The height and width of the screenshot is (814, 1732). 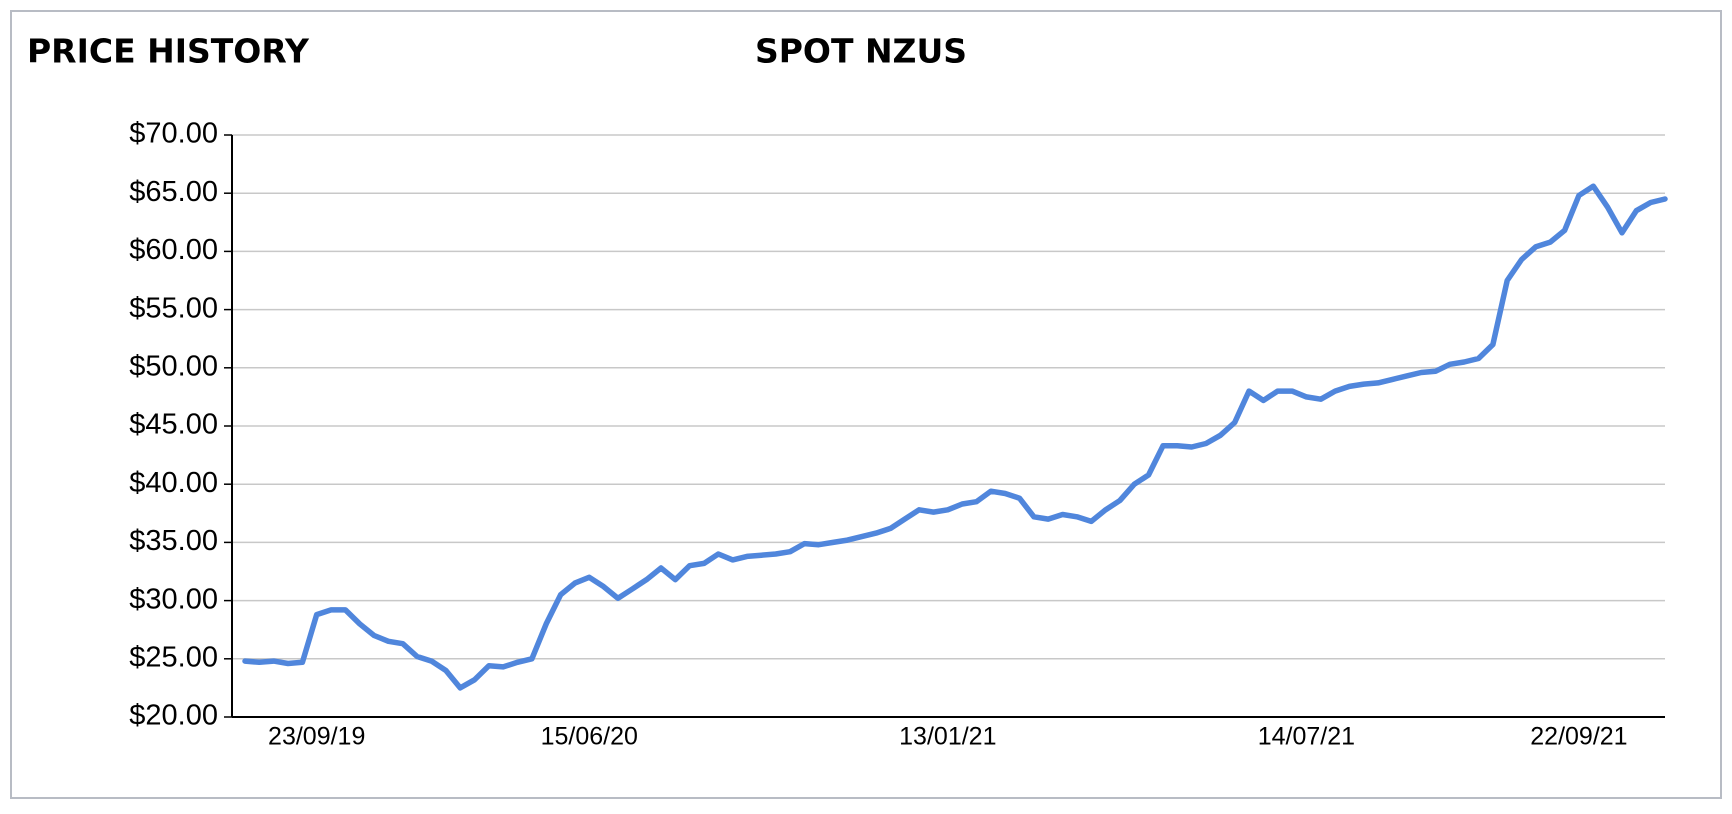 What do you see at coordinates (1578, 737) in the screenshot?
I see `x-tick-label: 22/09/21` at bounding box center [1578, 737].